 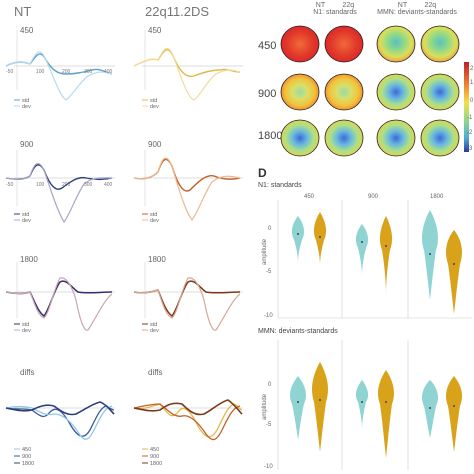 What do you see at coordinates (267, 46) in the screenshot?
I see `topomap-row-label-450: 450` at bounding box center [267, 46].